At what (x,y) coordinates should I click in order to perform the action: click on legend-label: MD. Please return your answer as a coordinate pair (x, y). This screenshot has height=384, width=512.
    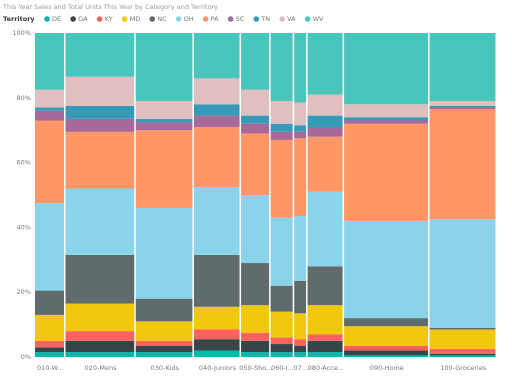
    Looking at the image, I should click on (135, 19).